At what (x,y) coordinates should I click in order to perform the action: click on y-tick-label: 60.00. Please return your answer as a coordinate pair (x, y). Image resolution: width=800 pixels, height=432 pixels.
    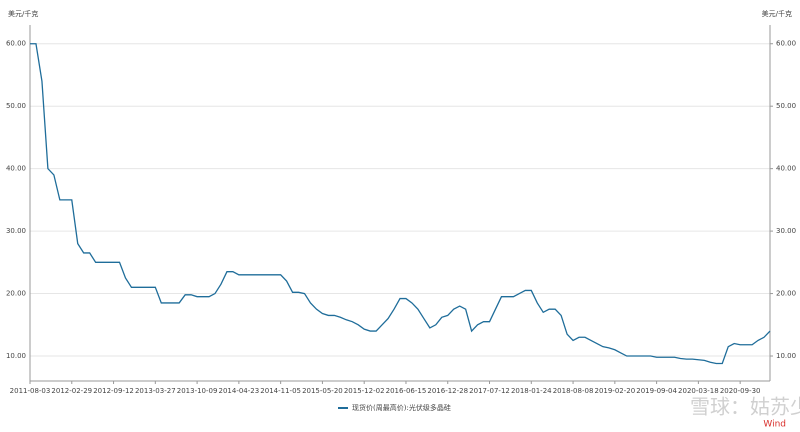
    Looking at the image, I should click on (16, 44).